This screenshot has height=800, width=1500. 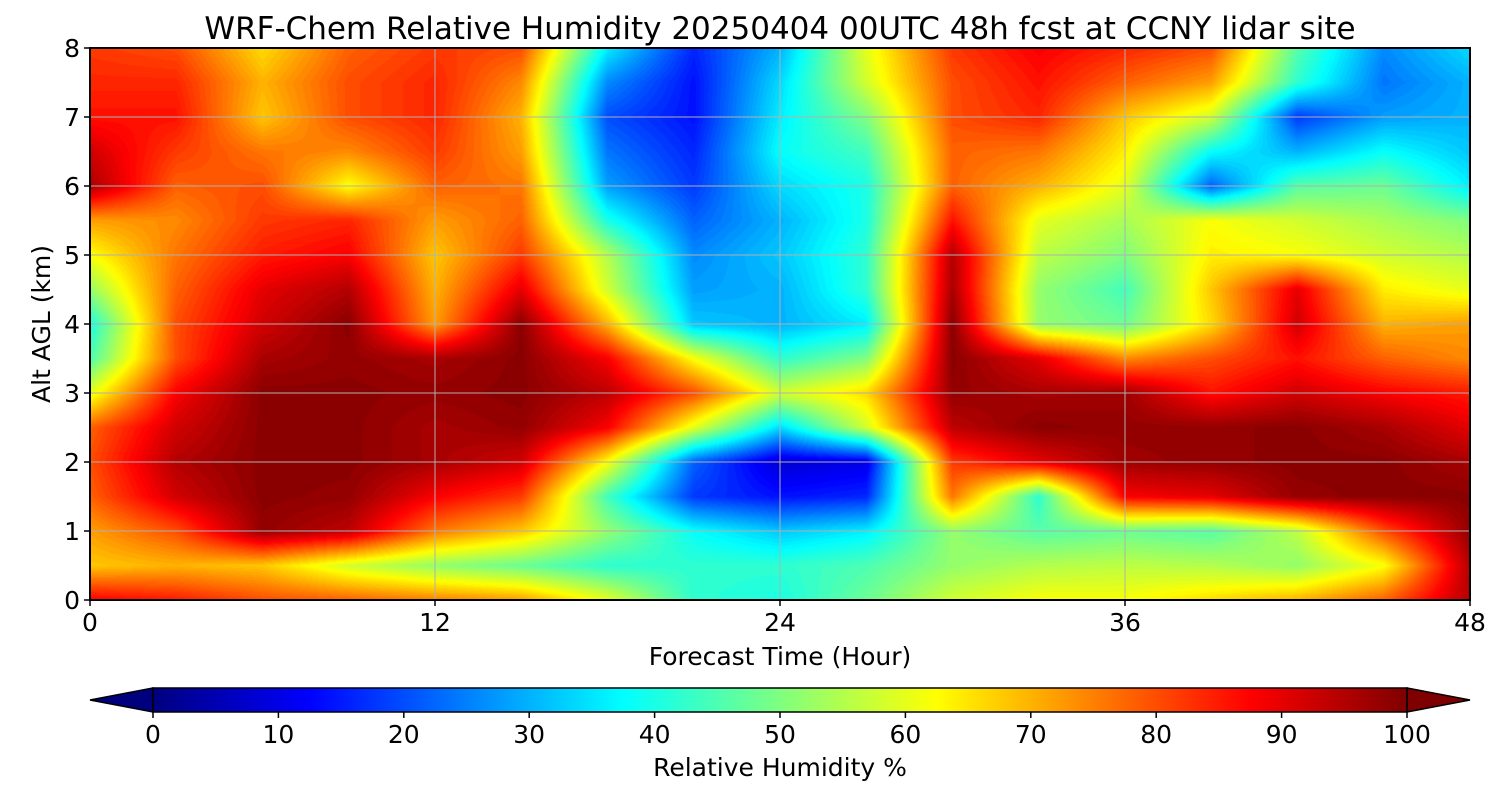 I want to click on colorbar-tick-label: 40, so click(x=655, y=734).